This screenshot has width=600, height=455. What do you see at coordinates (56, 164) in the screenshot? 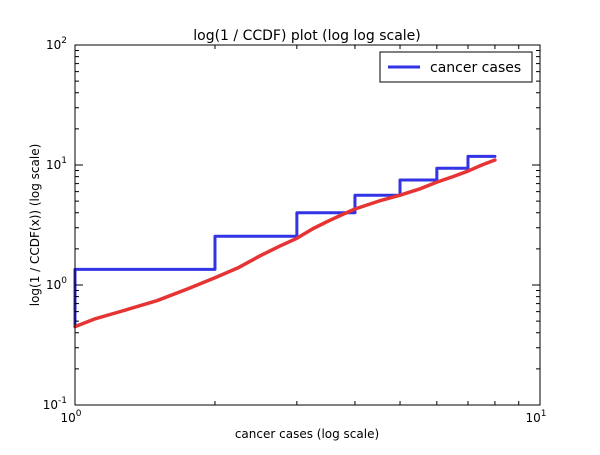
I see `y-tick-label: 10¹` at bounding box center [56, 164].